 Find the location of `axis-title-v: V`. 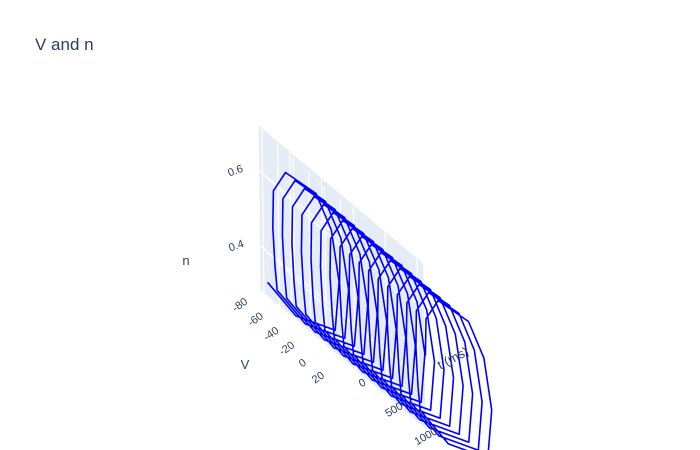

axis-title-v: V is located at coordinates (245, 364).